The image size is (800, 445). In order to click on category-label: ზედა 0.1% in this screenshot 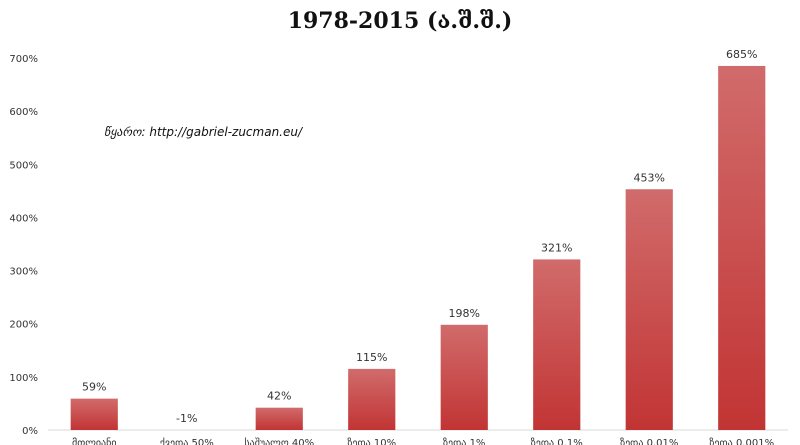, I will do `click(557, 441)`.